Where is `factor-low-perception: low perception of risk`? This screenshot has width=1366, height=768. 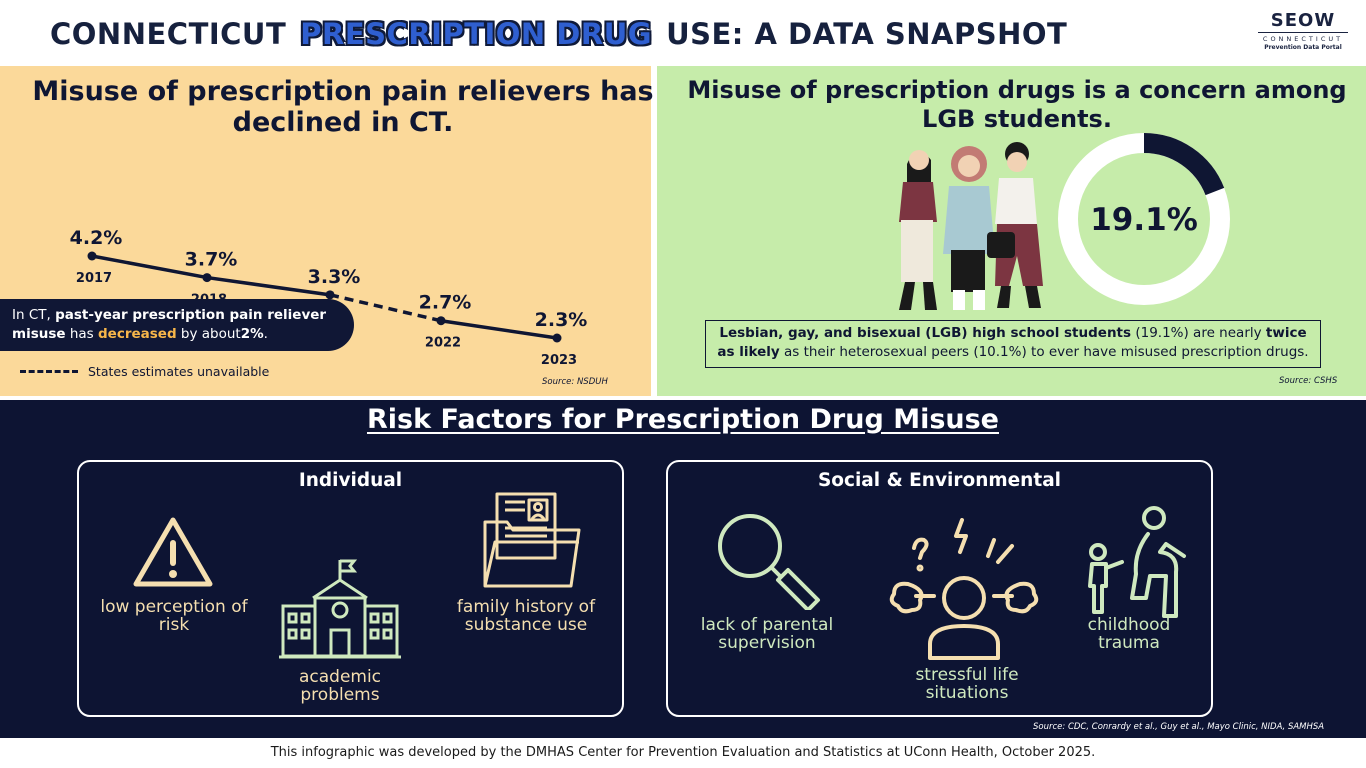 factor-low-perception: low perception of risk is located at coordinates (174, 616).